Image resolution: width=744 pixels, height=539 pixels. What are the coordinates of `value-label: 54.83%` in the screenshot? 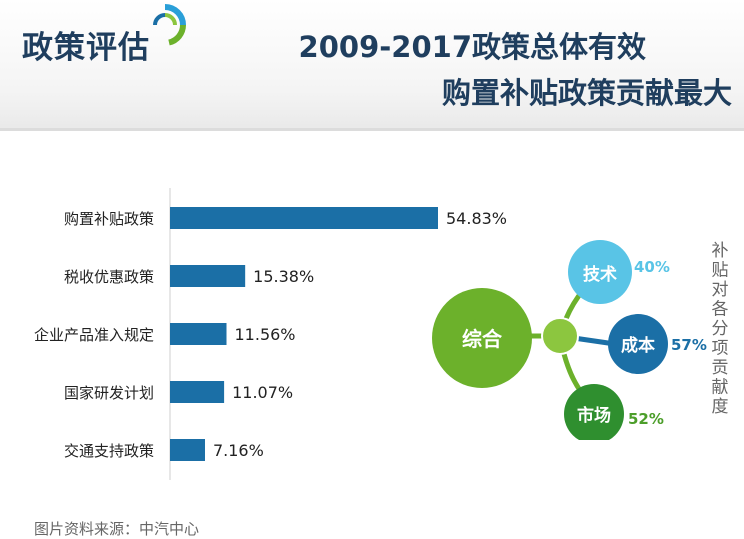 It's located at (476, 218).